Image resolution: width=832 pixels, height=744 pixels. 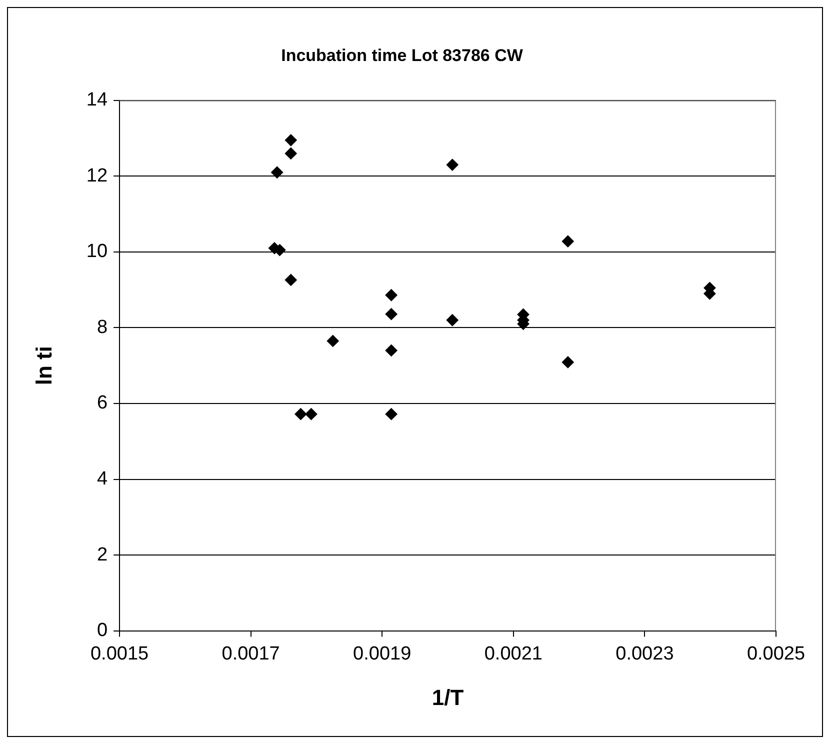 I want to click on y-tick-label: 0, so click(x=102, y=631).